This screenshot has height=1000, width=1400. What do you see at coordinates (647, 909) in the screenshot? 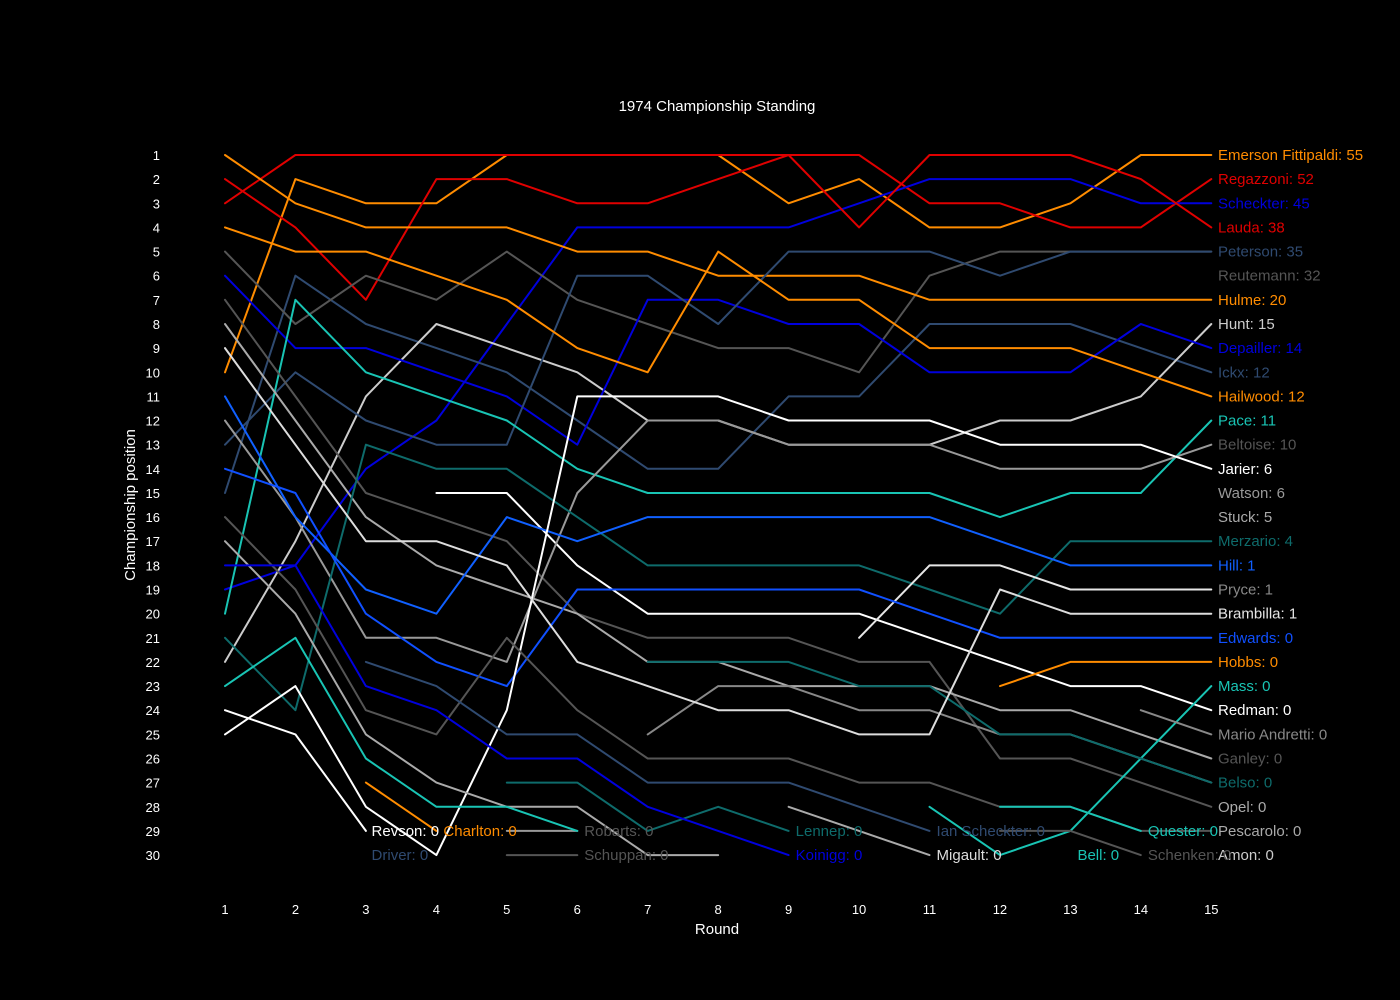
I see `x-tick-label: 7` at bounding box center [647, 909].